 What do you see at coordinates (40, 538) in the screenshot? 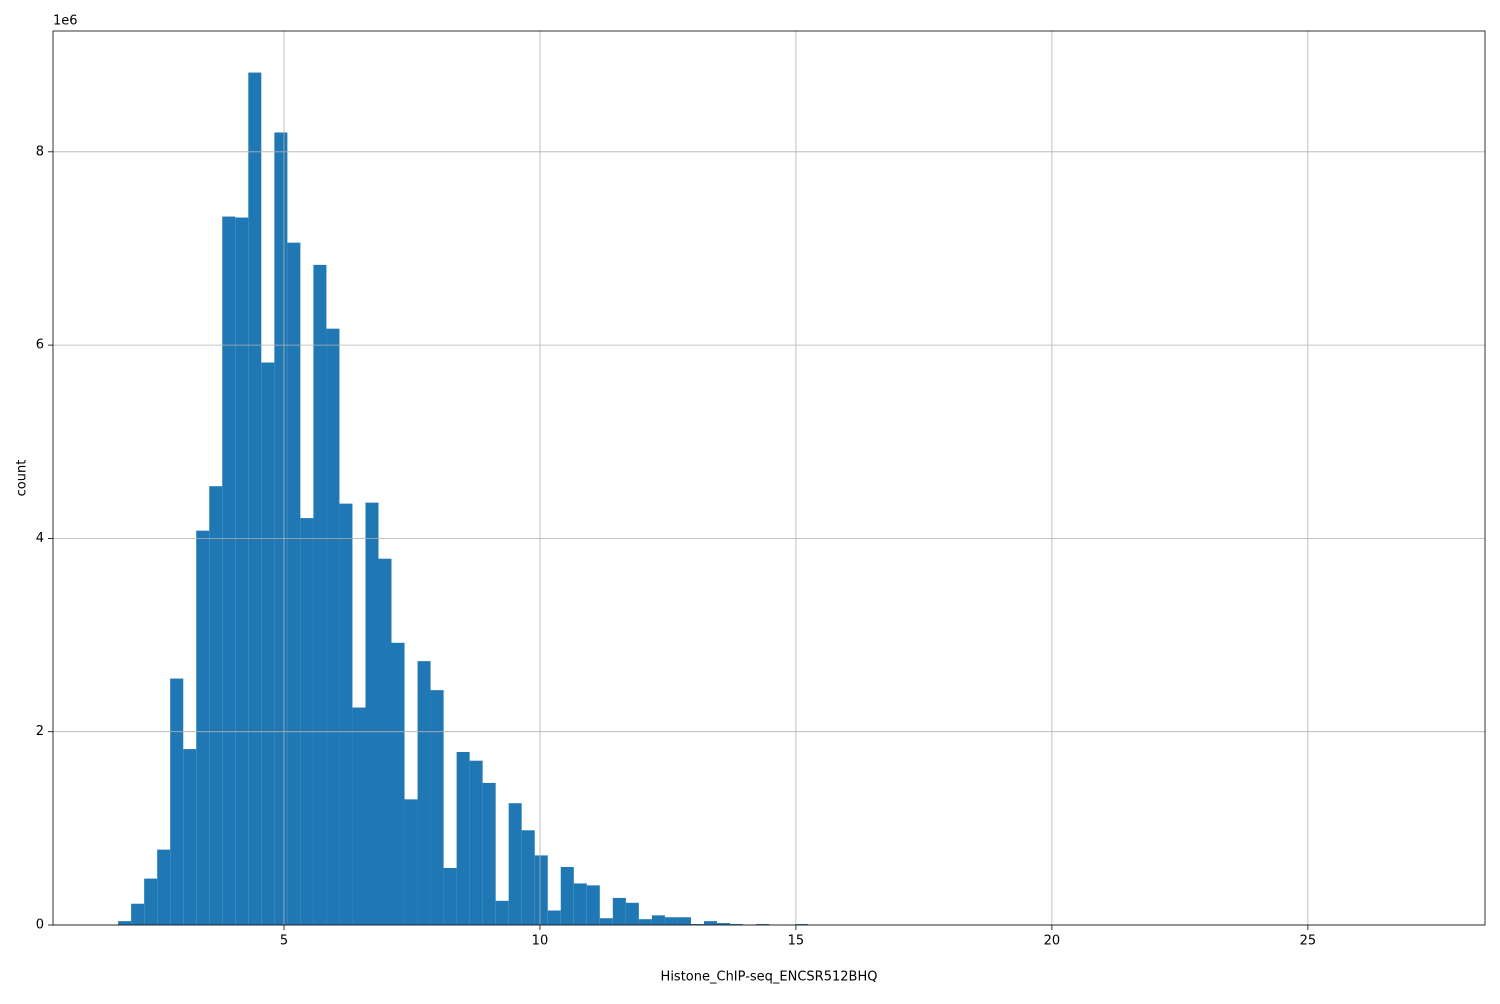
I see `y-tick-label: 4` at bounding box center [40, 538].